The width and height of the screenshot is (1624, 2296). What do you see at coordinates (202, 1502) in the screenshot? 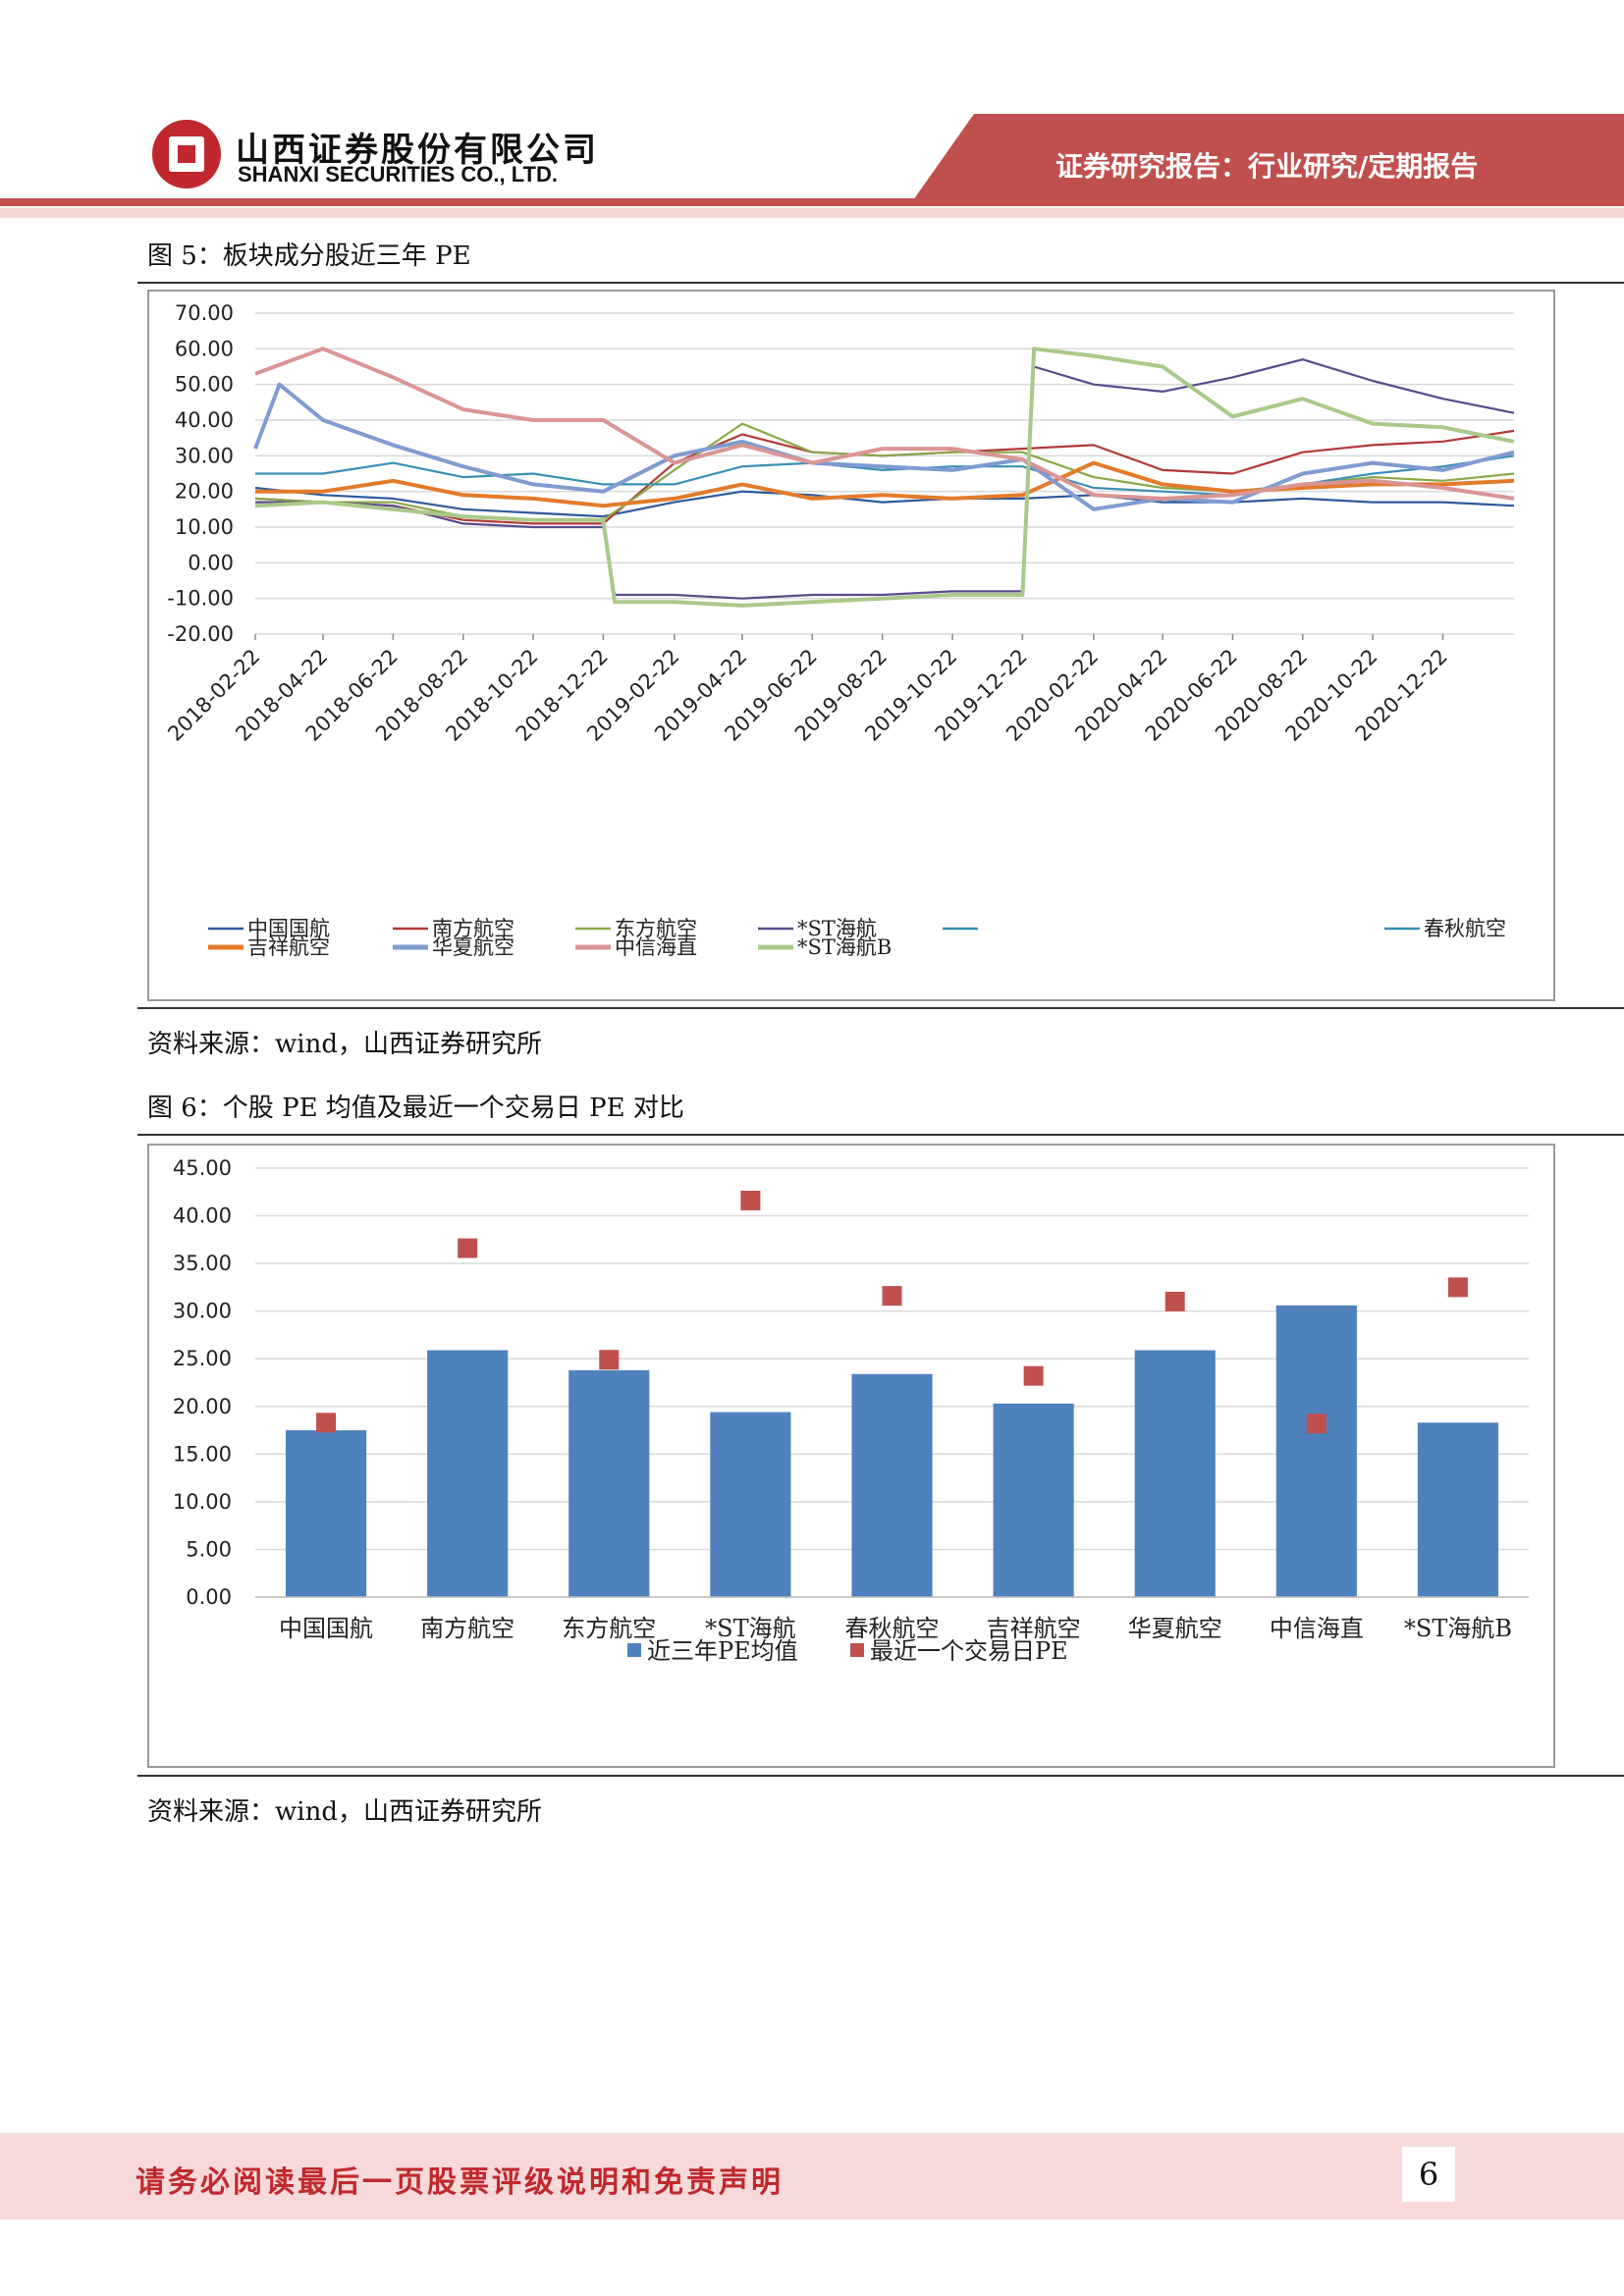
I see `figure6-y-tick: 10.00` at bounding box center [202, 1502].